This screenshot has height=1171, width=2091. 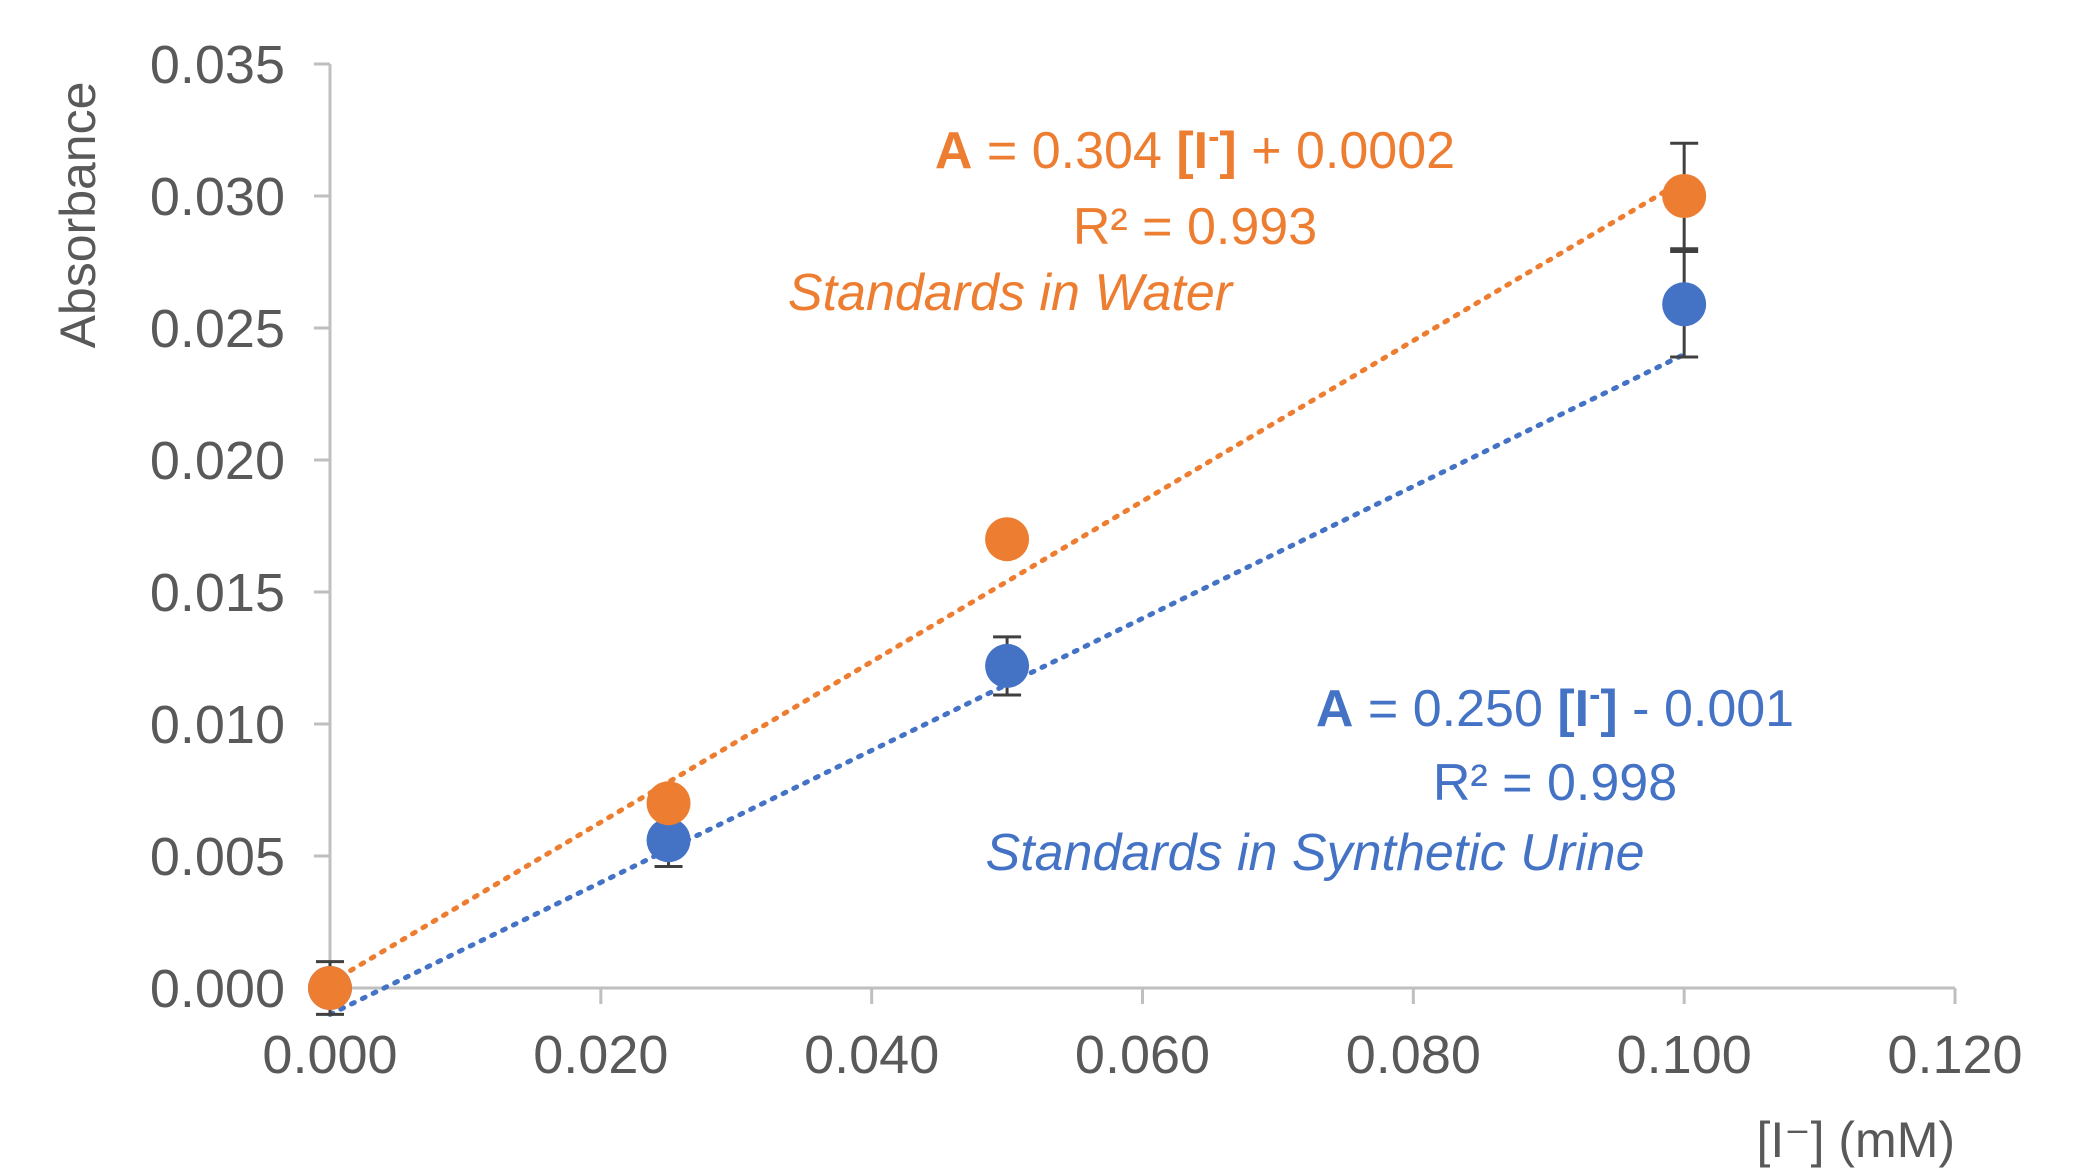 I want to click on x-tick-label: 0.020, so click(x=600, y=1055).